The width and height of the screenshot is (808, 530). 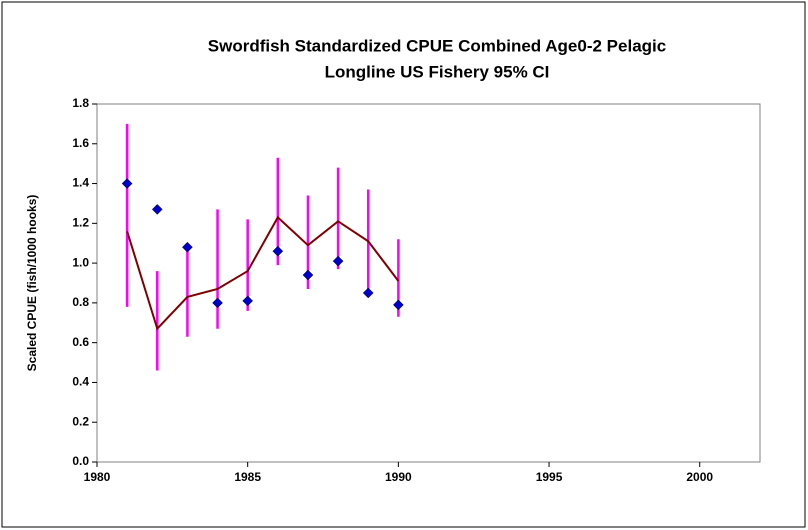 I want to click on y-tick-label: 0.4, so click(x=80, y=382).